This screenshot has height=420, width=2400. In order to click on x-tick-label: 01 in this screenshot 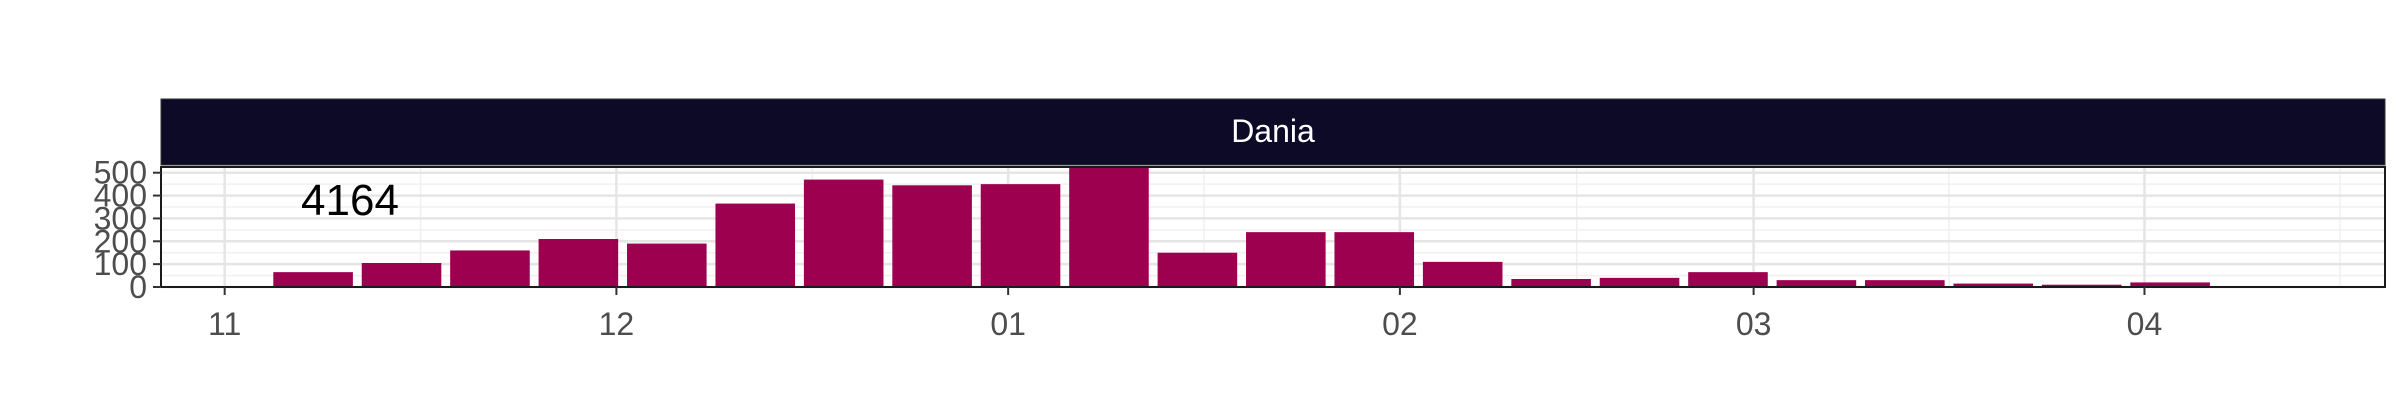, I will do `click(1008, 324)`.